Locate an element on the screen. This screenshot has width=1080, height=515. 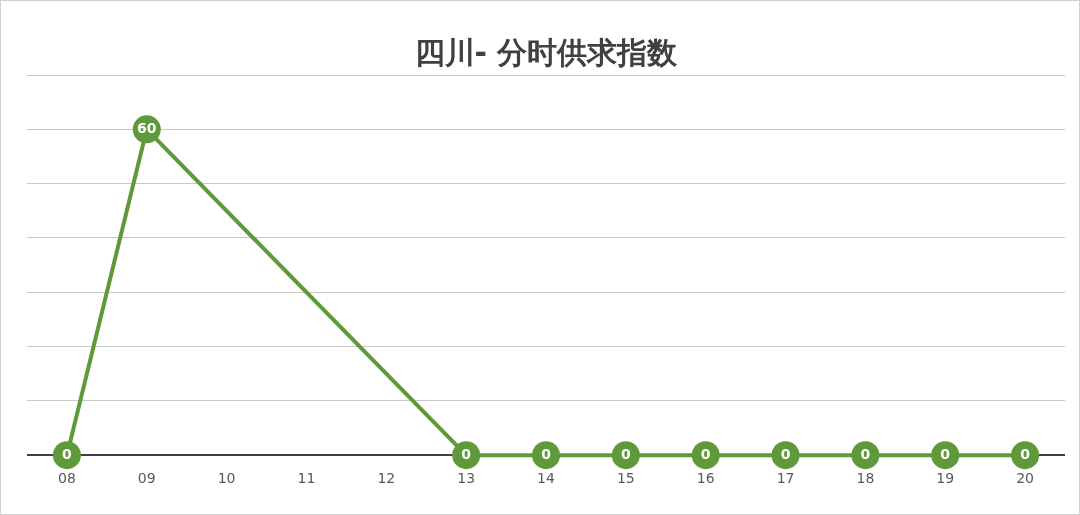
x-tick-label: 13 is located at coordinates (466, 478).